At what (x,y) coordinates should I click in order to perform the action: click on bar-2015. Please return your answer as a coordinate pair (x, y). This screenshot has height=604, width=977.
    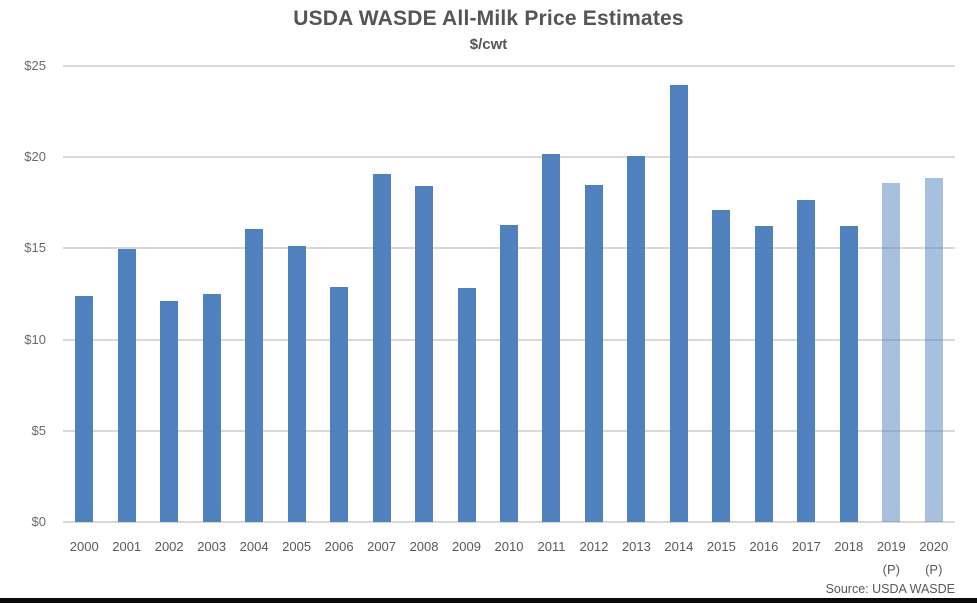
    Looking at the image, I should click on (721, 366).